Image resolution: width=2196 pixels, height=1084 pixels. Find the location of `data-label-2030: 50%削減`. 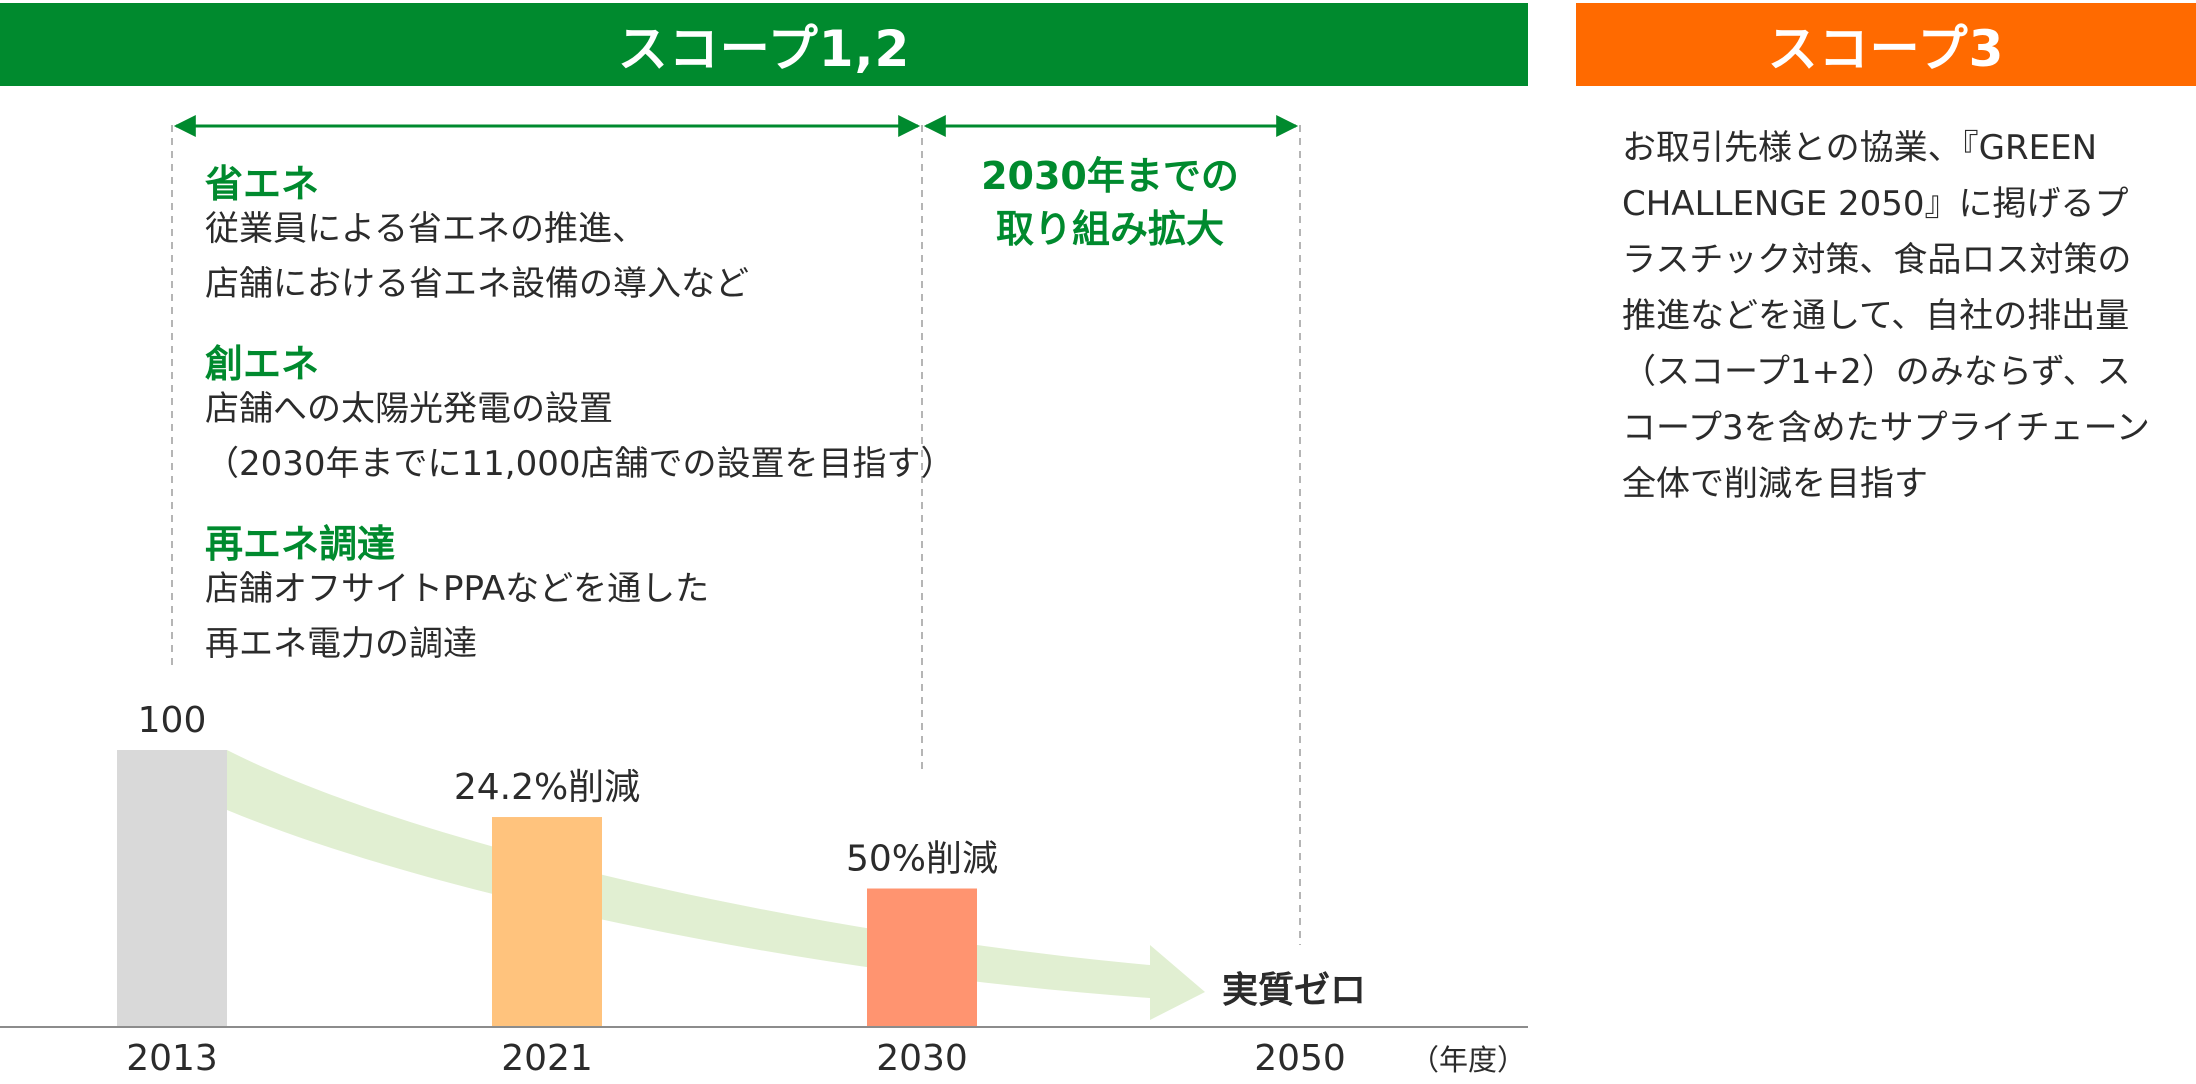

data-label-2030: 50%削減 is located at coordinates (922, 859).